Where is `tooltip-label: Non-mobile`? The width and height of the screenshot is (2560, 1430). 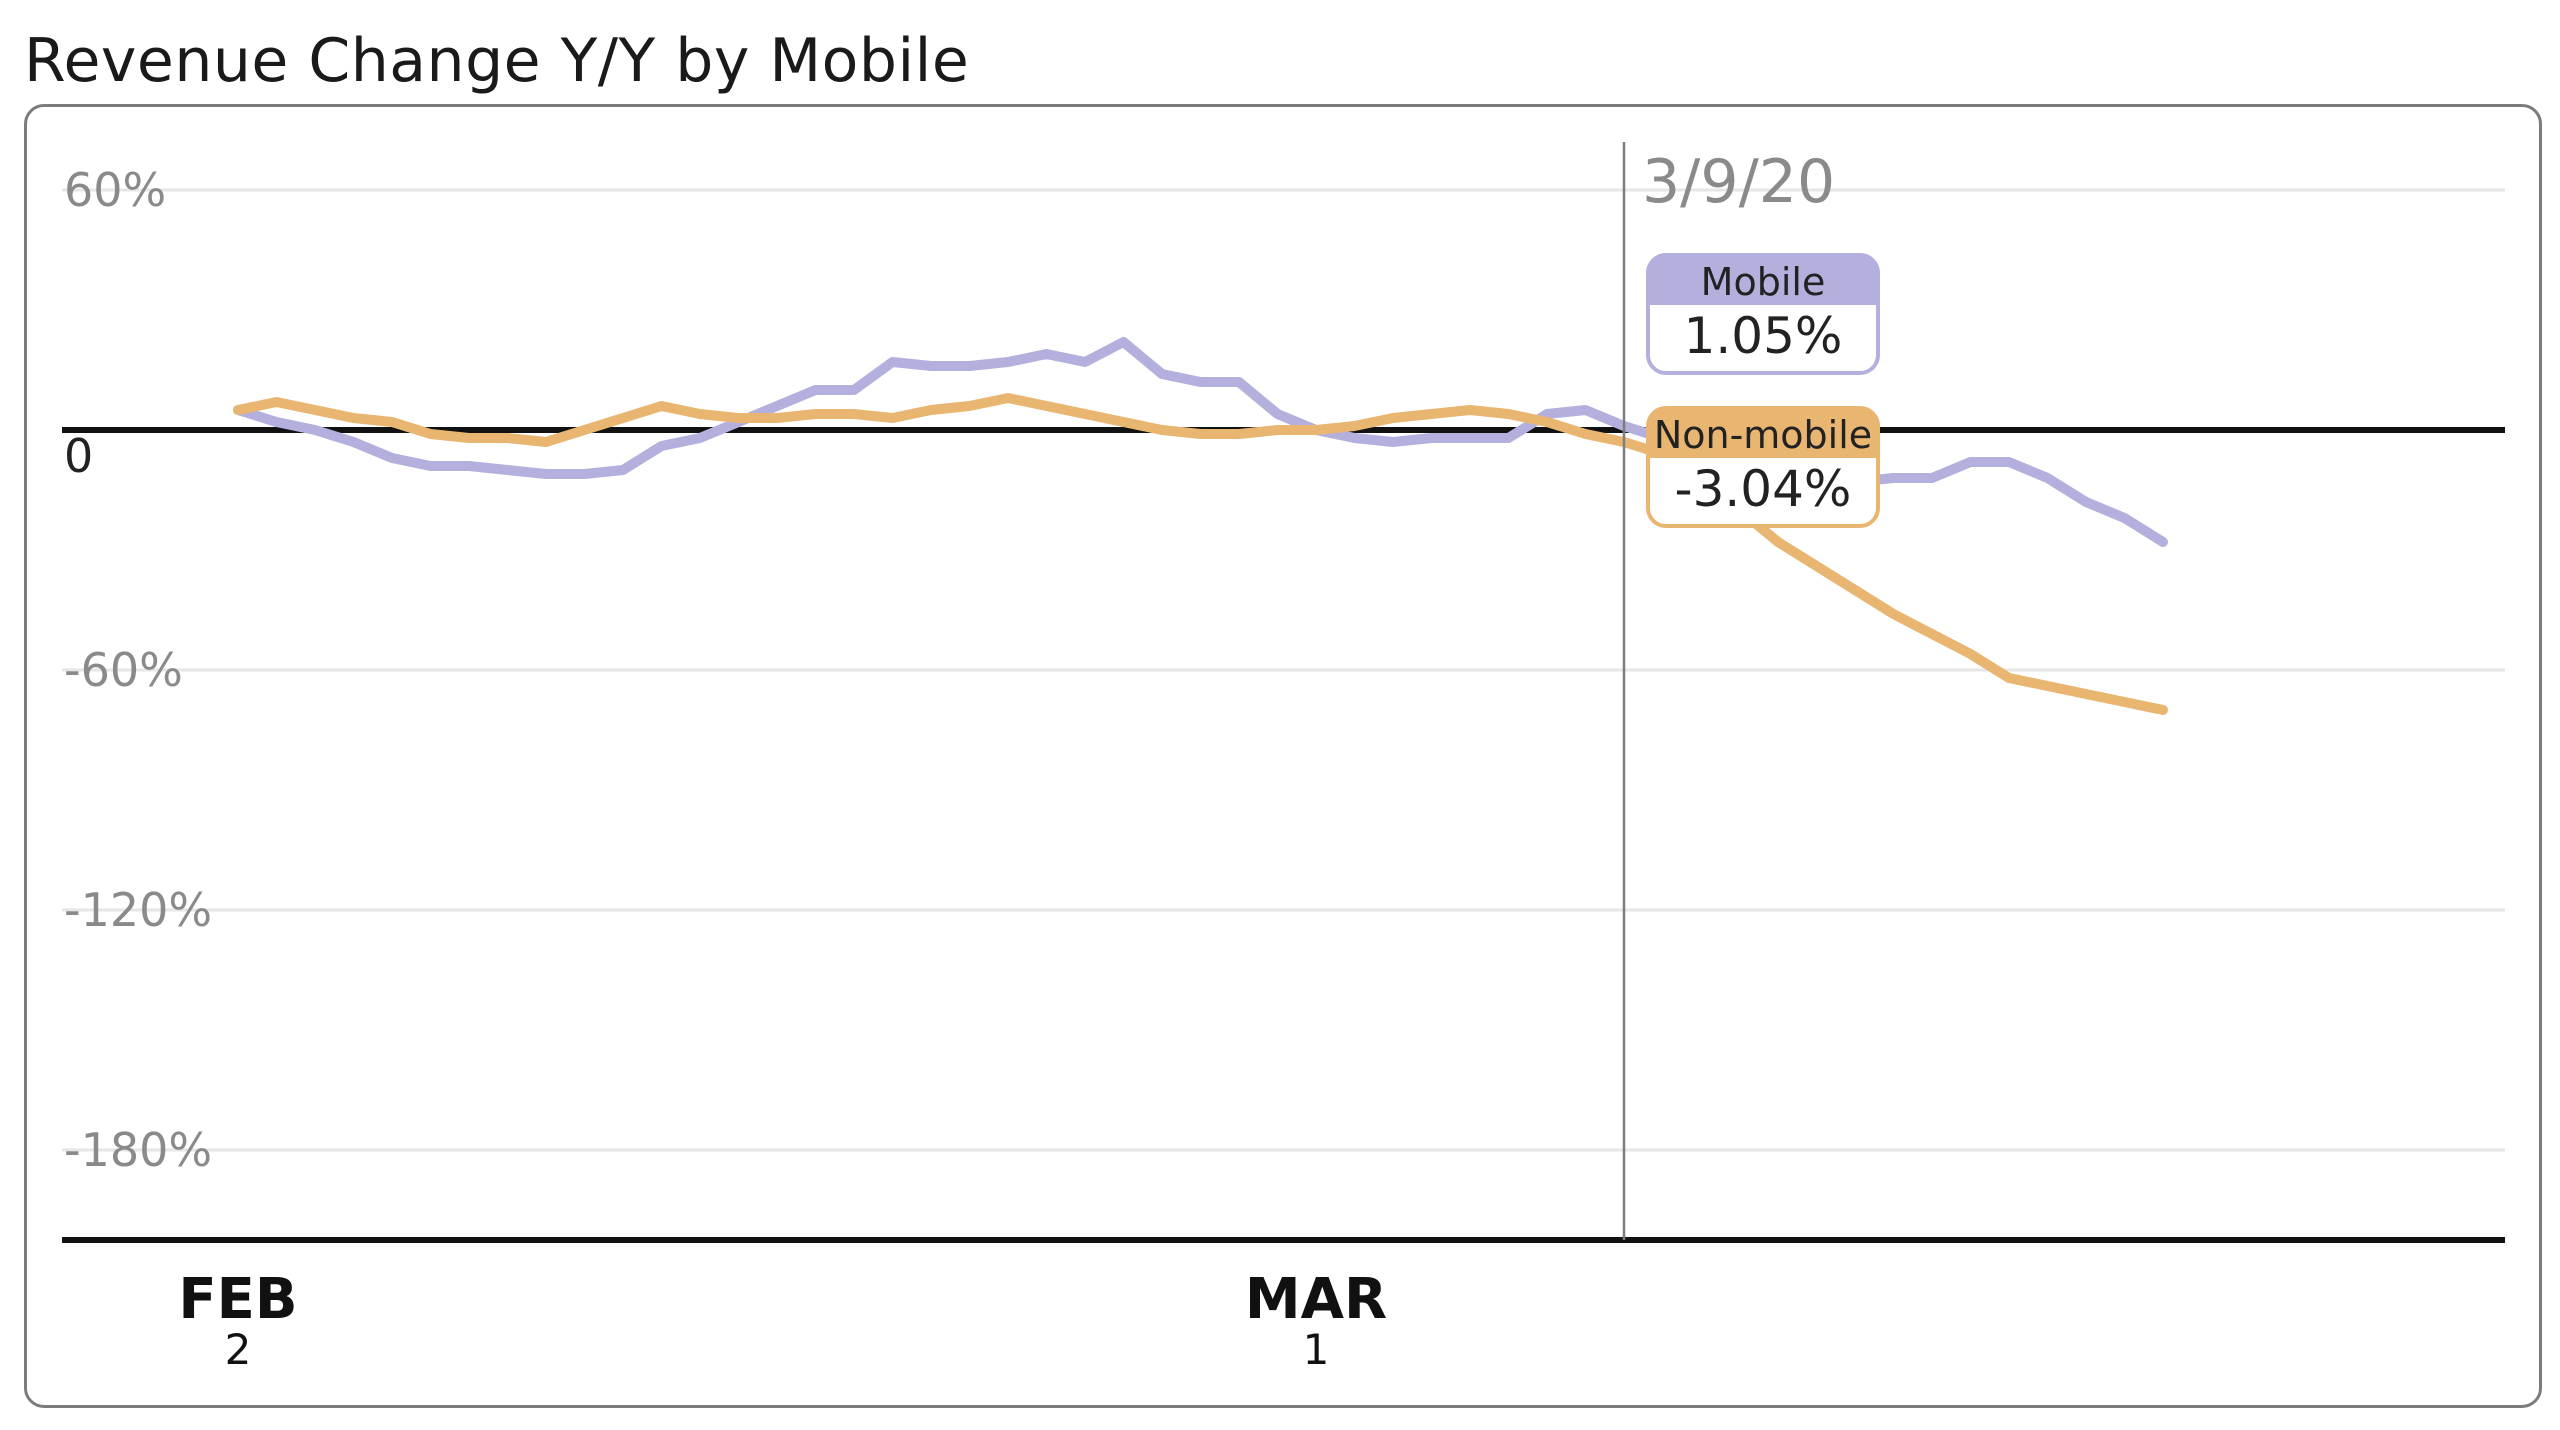
tooltip-label: Non-mobile is located at coordinates (1763, 435).